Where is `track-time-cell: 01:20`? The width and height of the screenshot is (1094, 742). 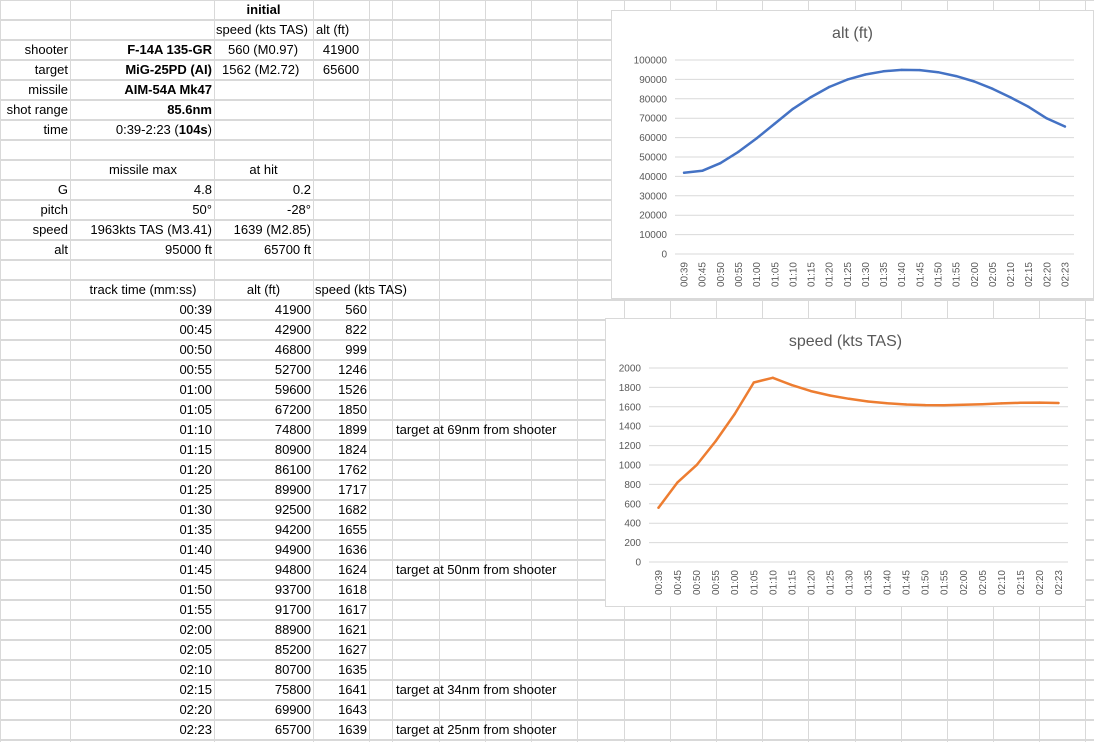
track-time-cell: 01:20 is located at coordinates (195, 469).